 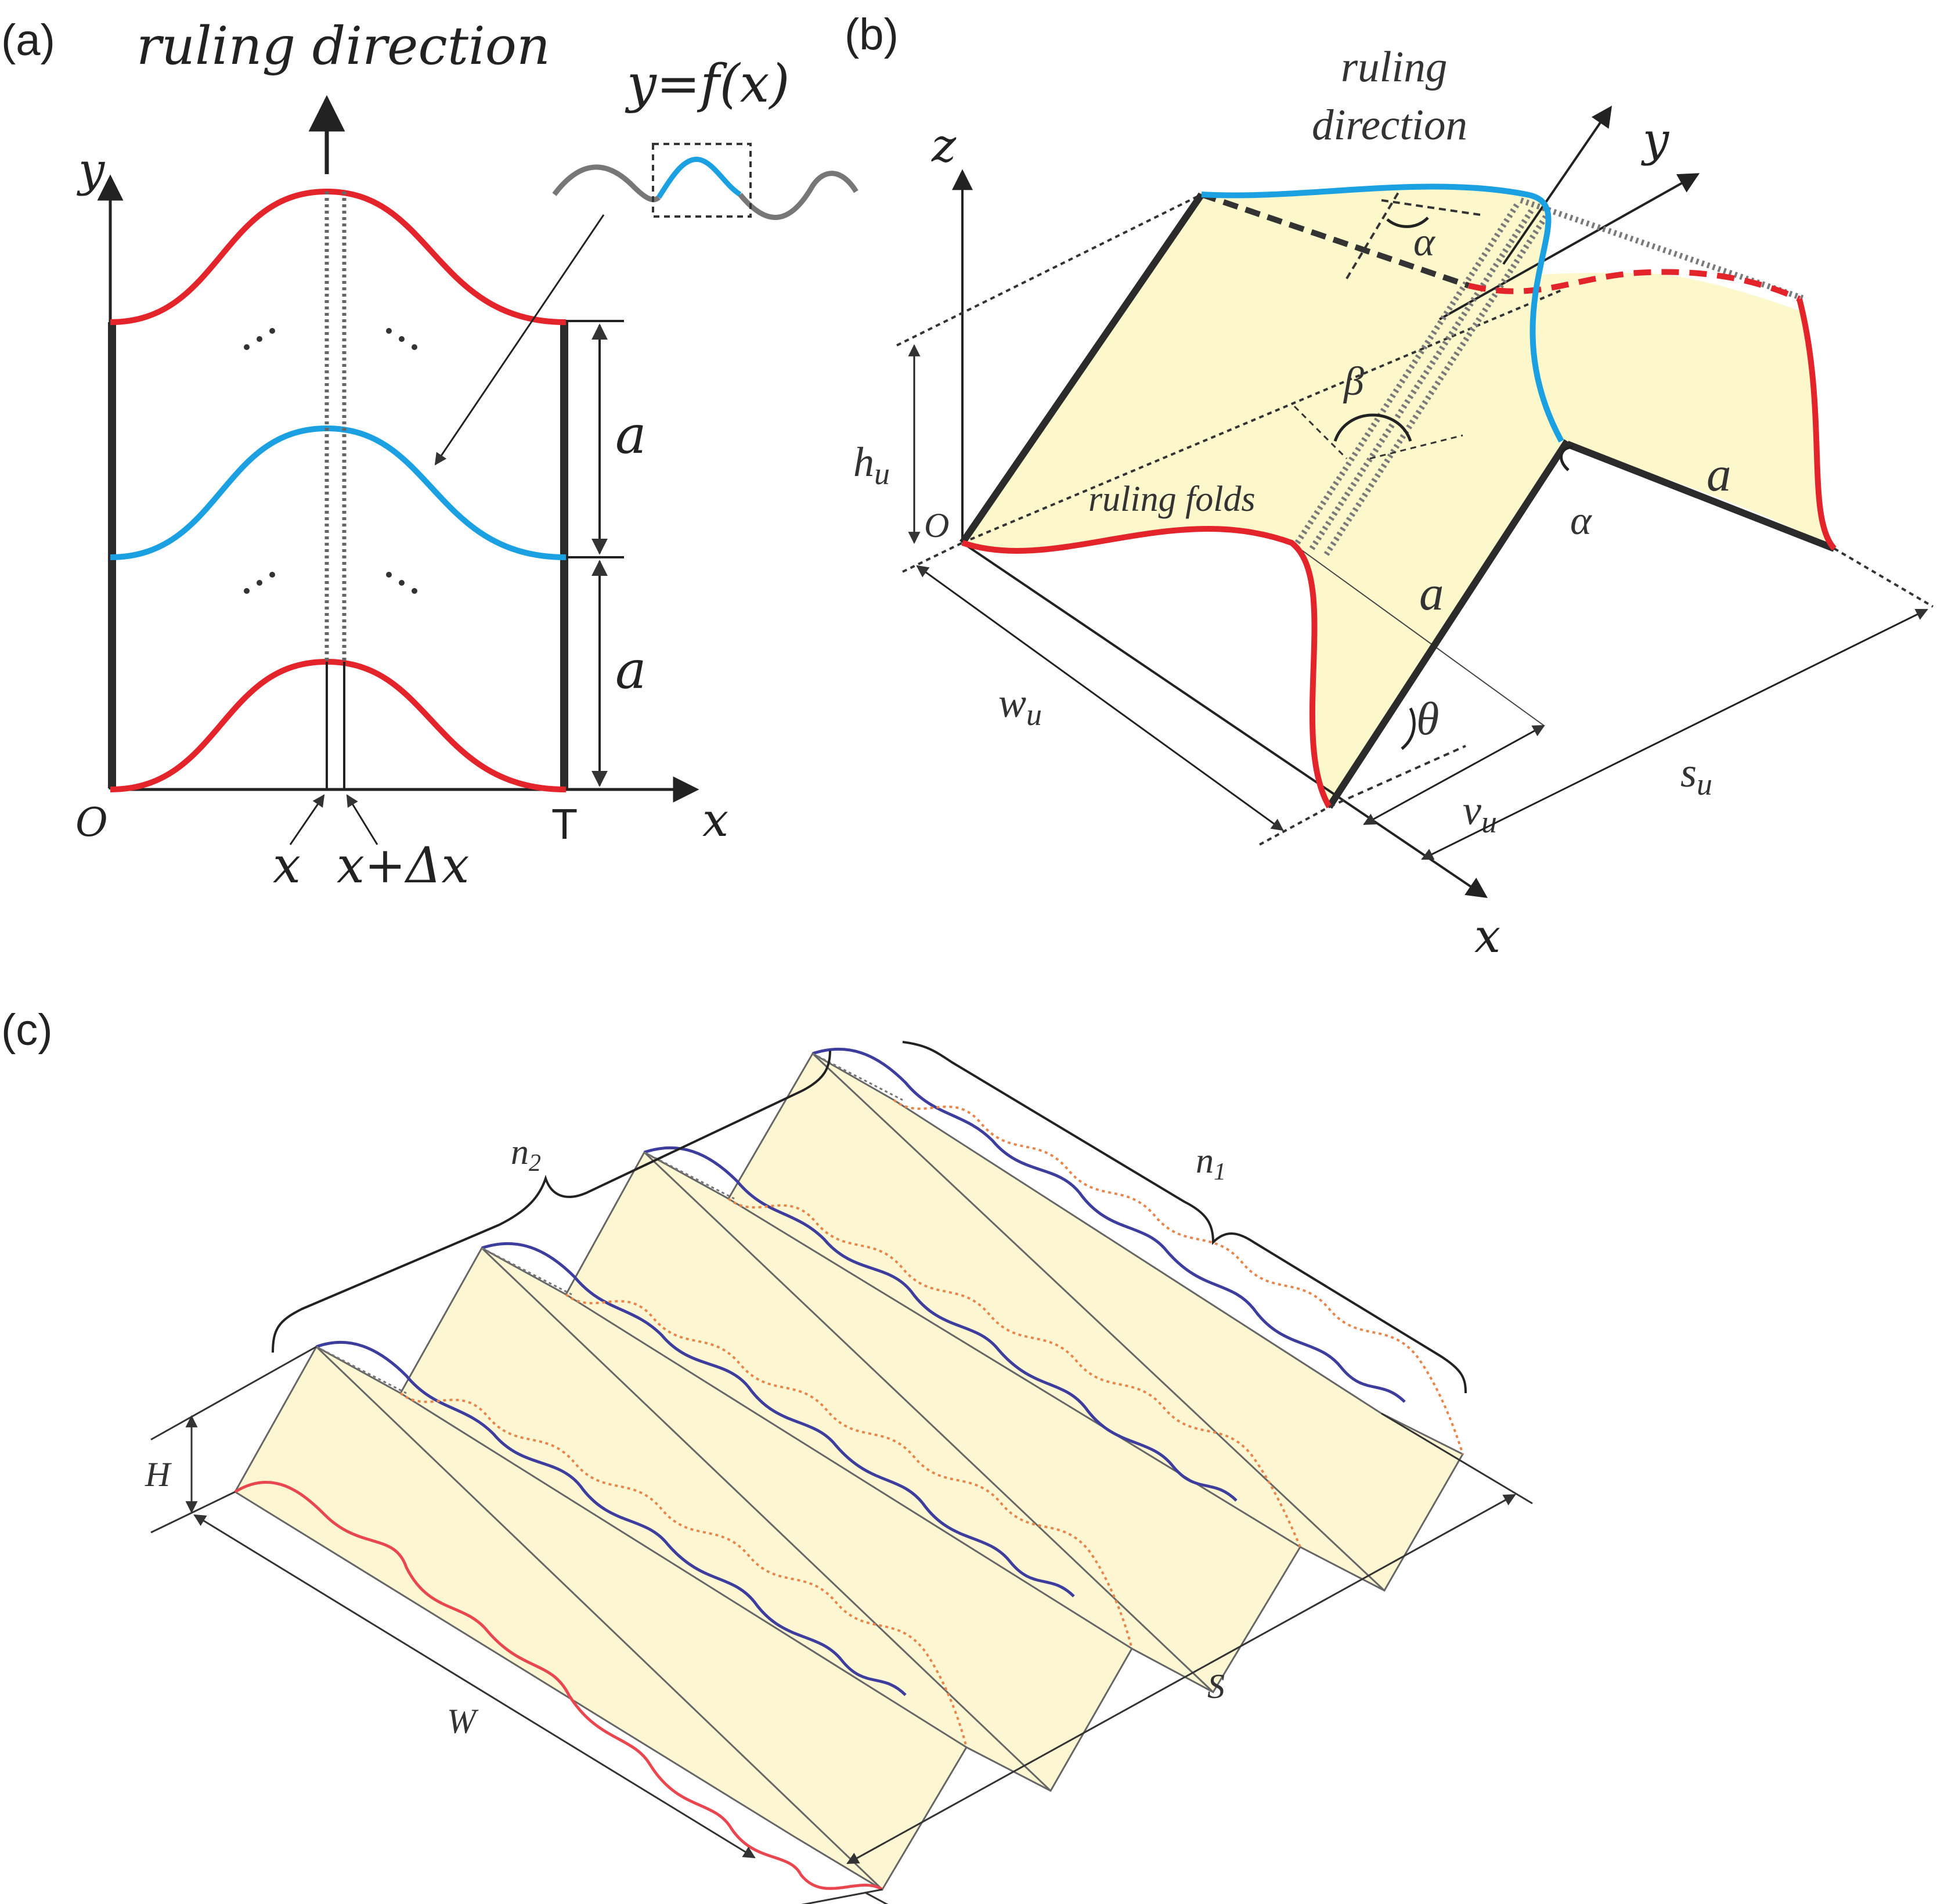 I want to click on alpha-bottom-arc, so click(x=1567, y=458).